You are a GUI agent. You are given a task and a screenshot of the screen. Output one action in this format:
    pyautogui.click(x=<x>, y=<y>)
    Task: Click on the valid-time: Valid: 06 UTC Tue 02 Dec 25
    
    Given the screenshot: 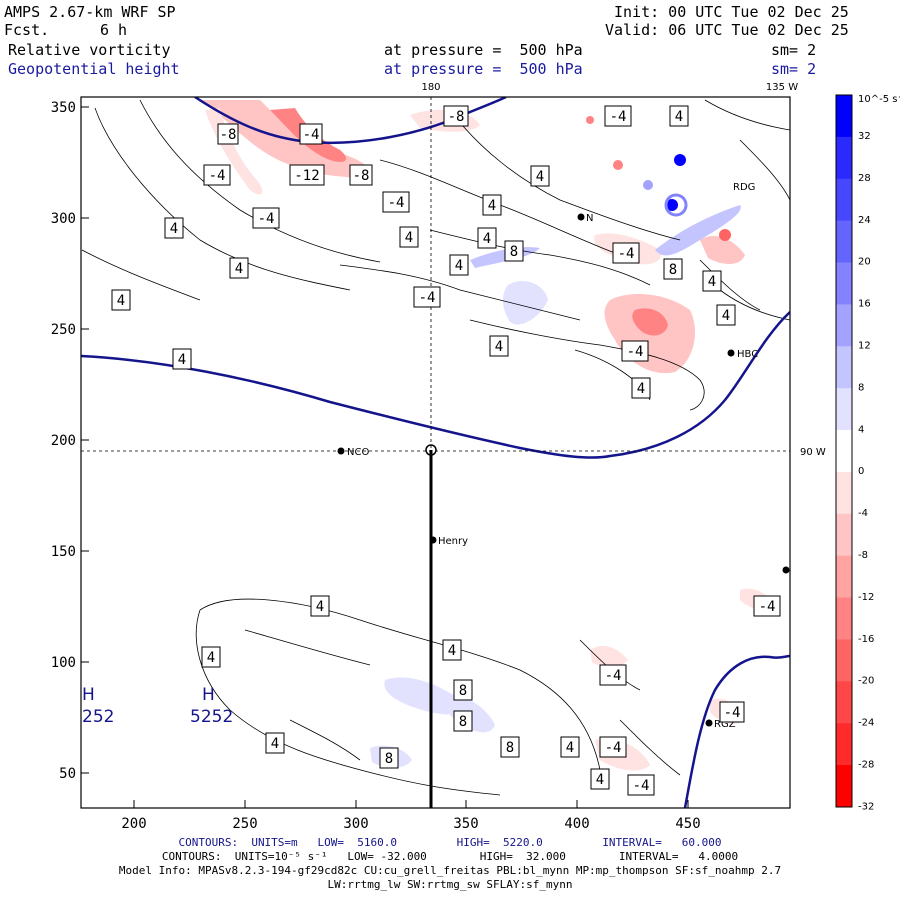 What is the action you would take?
    pyautogui.click(x=727, y=30)
    